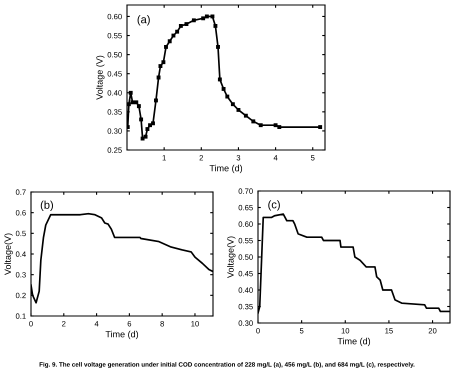 This screenshot has height=373, width=454. I want to click on y-axis-title: Voltage (V), so click(100, 78).